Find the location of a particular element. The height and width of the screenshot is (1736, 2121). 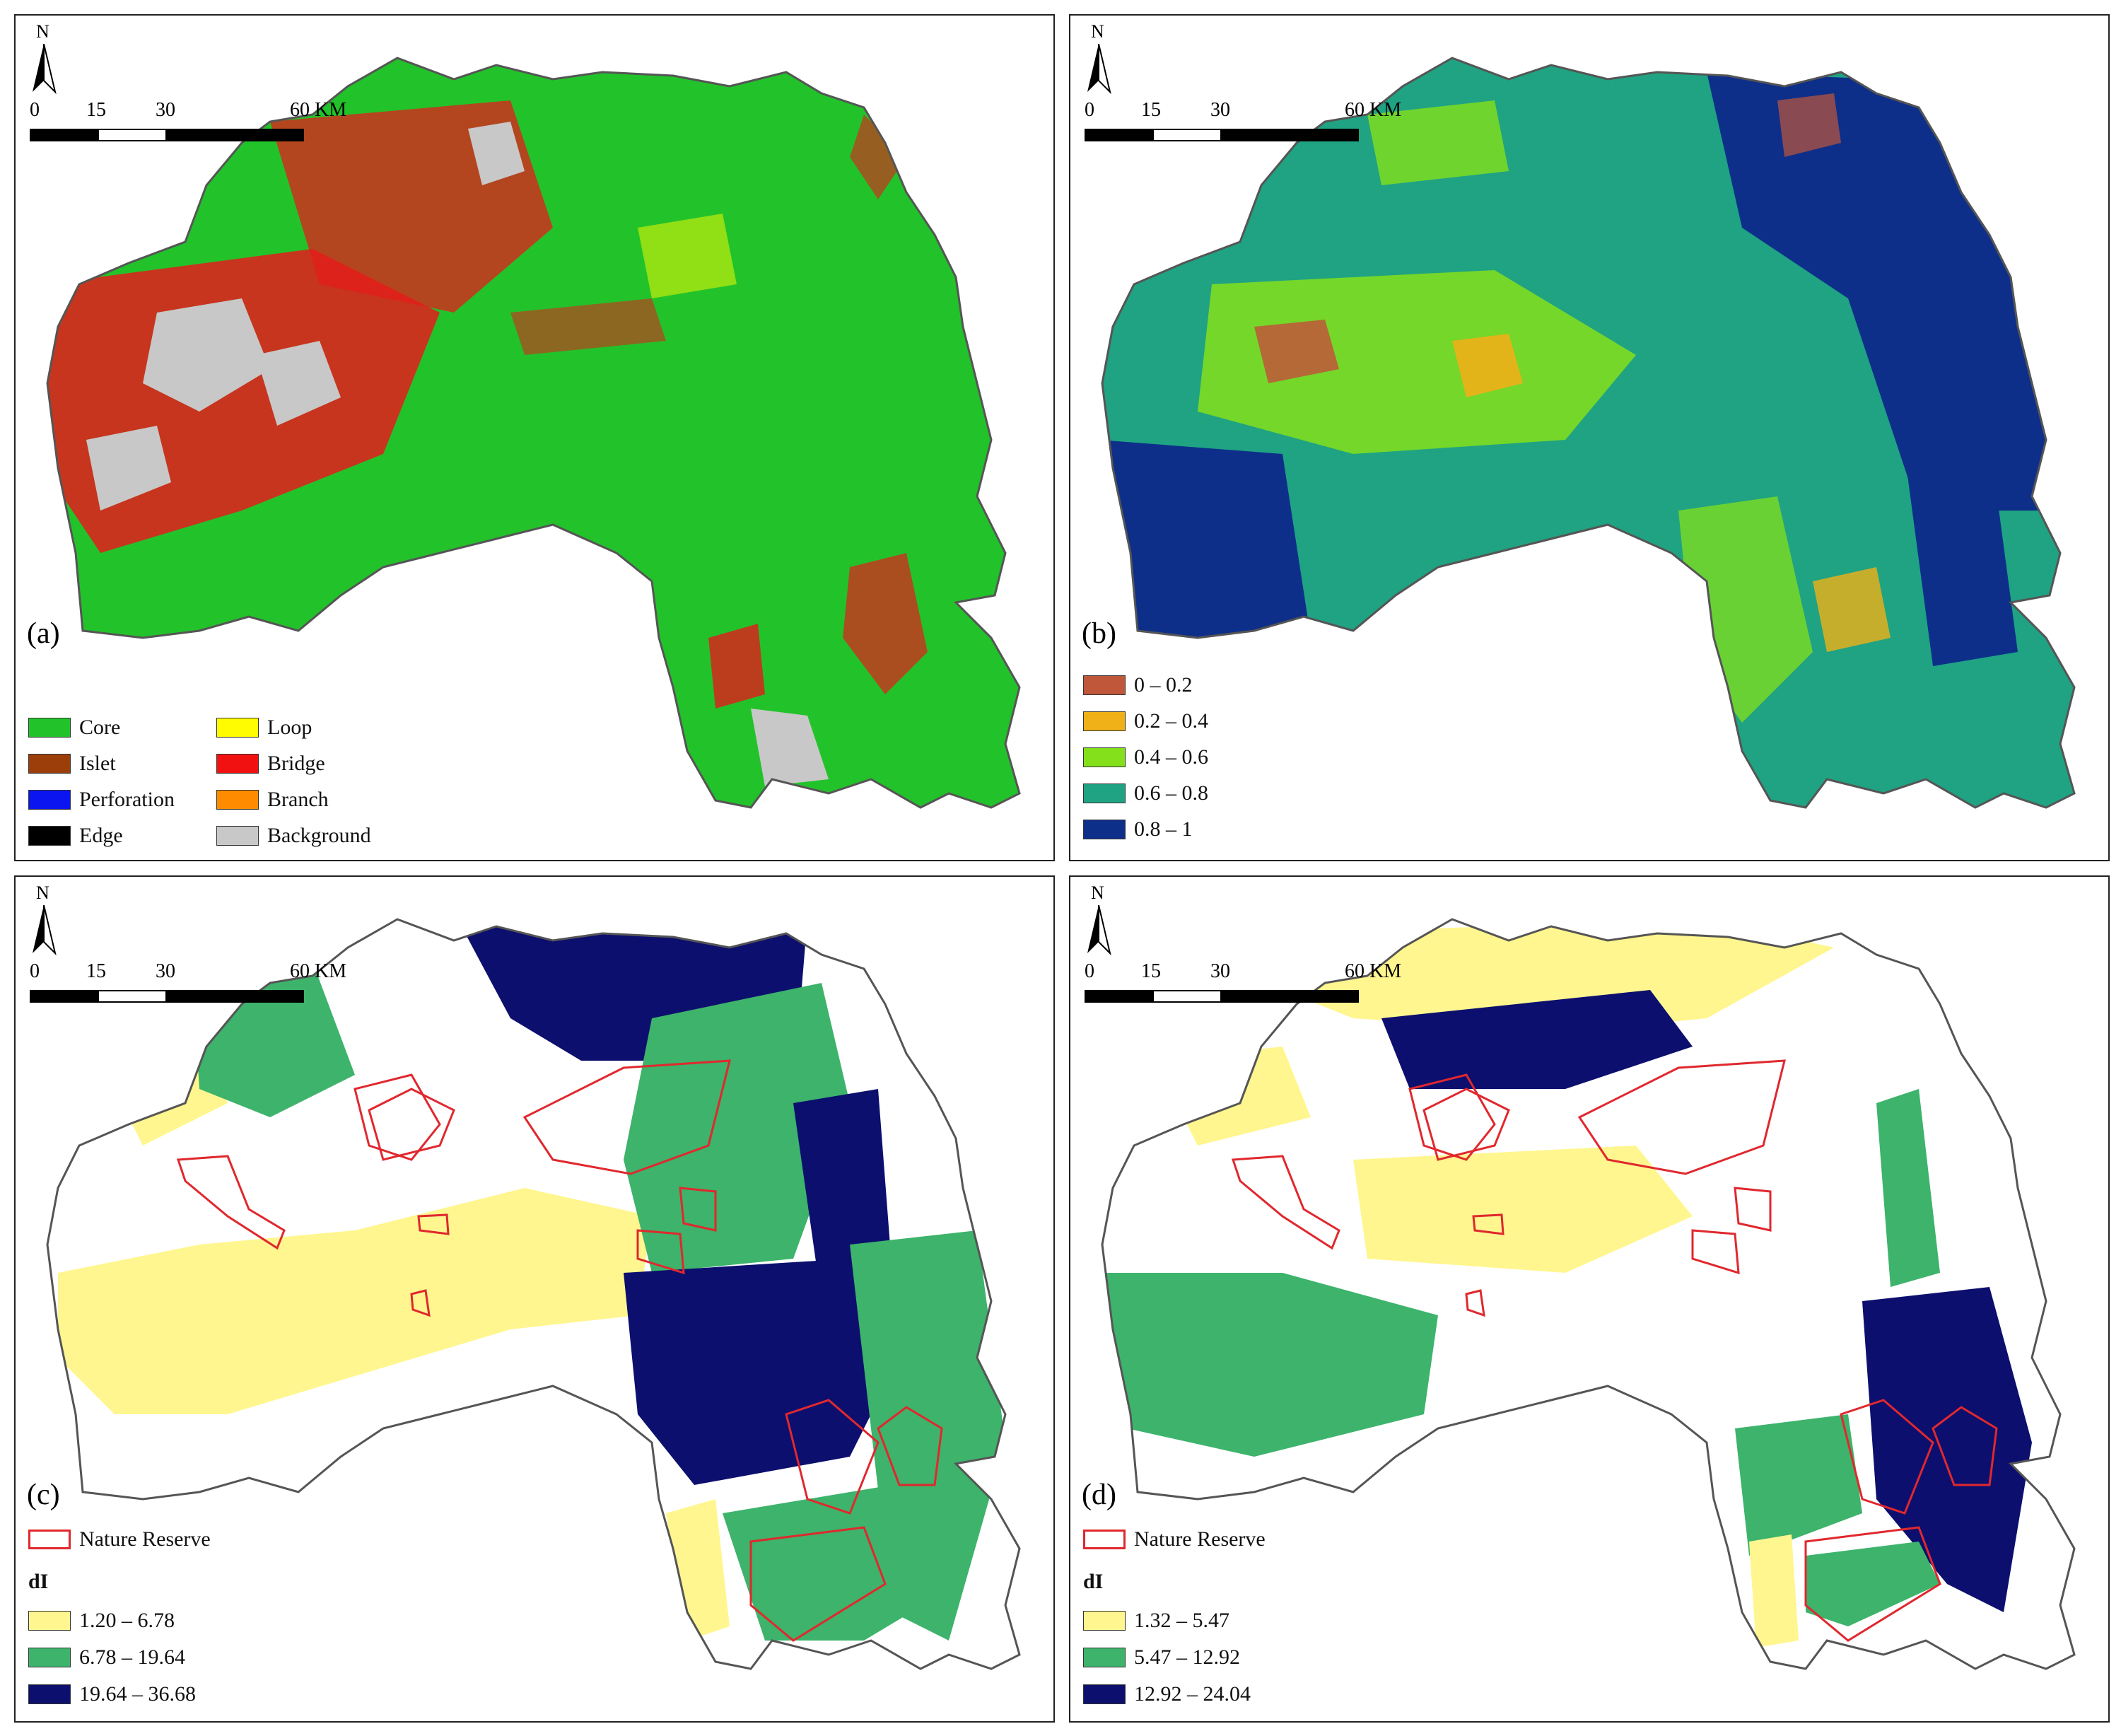

legend-label: Loop is located at coordinates (289, 727).